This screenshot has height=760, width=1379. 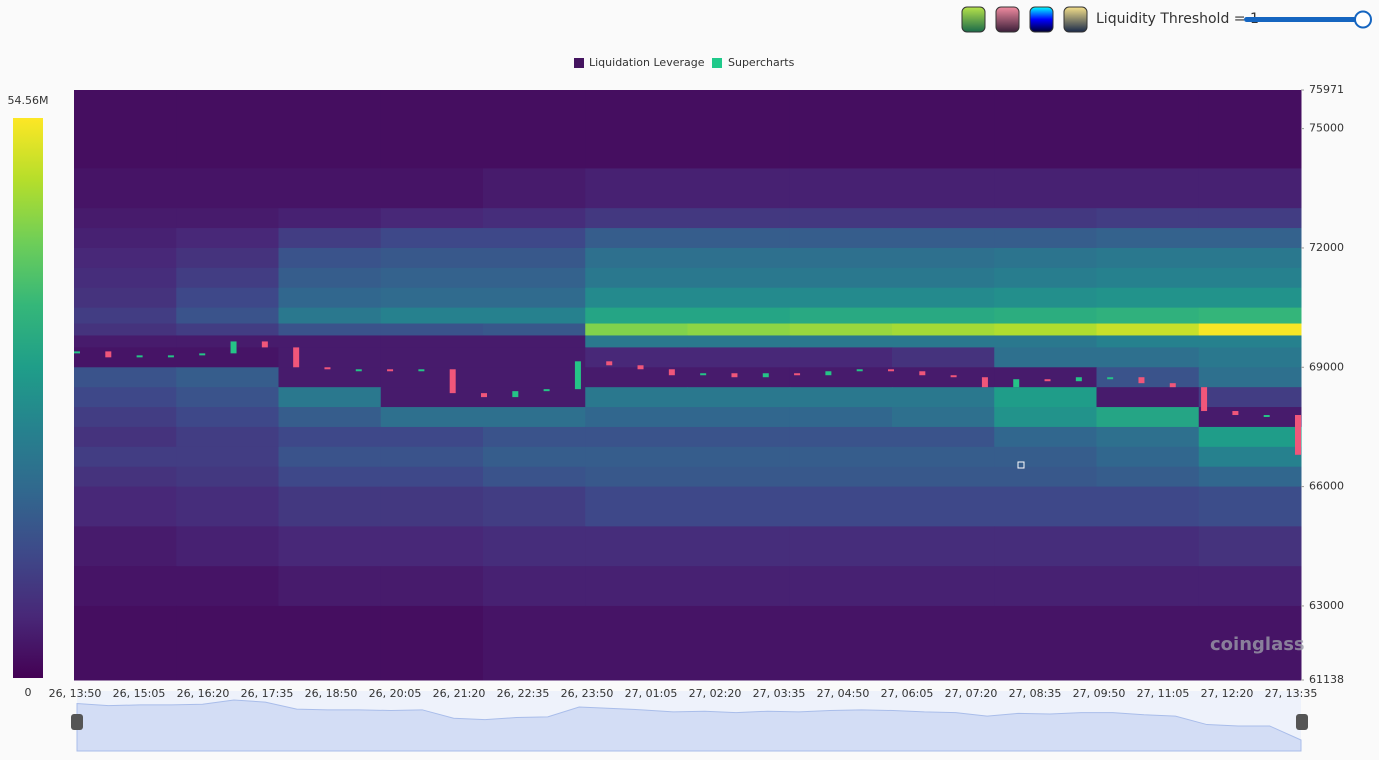 I want to click on x-tick-label: 26, 23:50, so click(x=587, y=693).